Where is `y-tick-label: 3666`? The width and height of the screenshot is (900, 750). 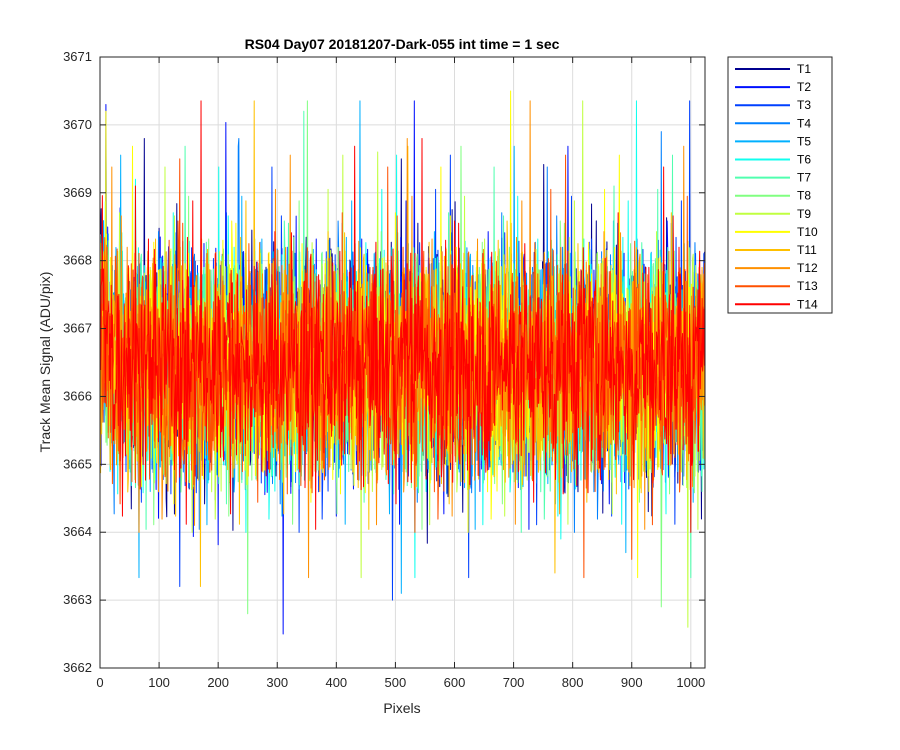
y-tick-label: 3666 is located at coordinates (77, 395).